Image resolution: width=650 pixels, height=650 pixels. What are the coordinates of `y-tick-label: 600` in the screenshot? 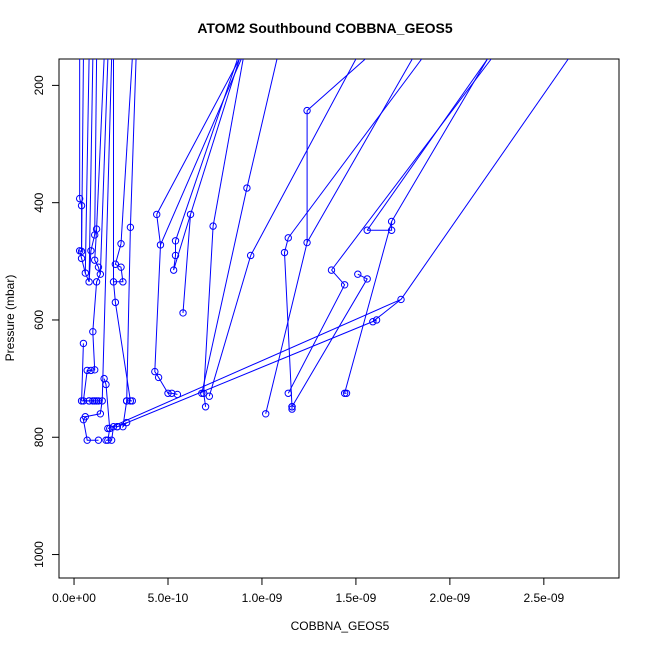 It's located at (39, 320).